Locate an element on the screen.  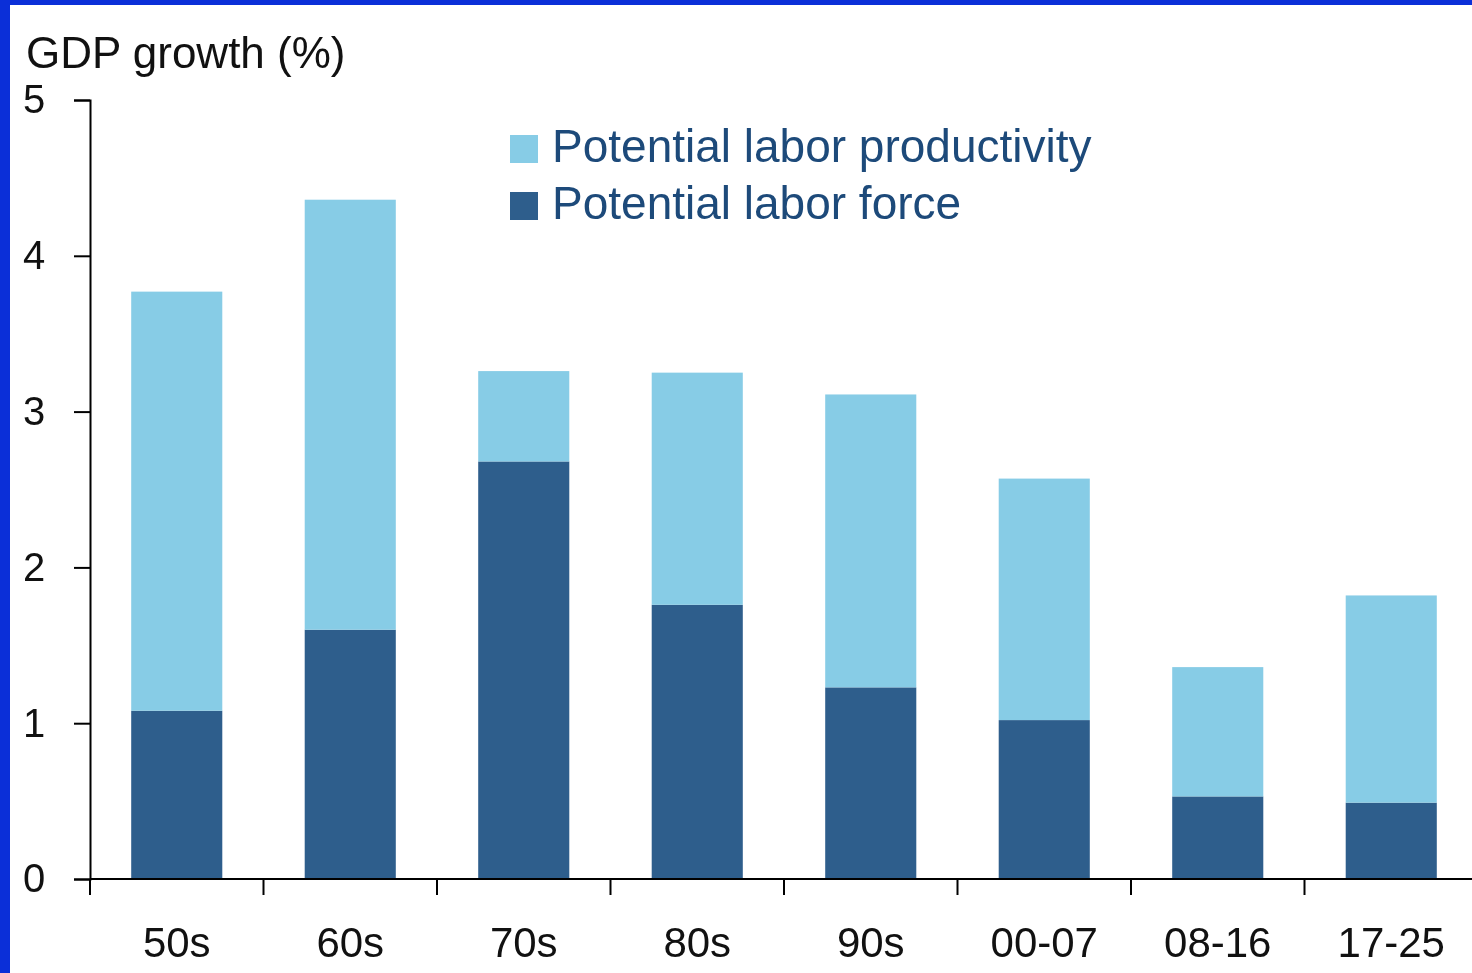
x-tick-label: 17-25 is located at coordinates (1391, 942).